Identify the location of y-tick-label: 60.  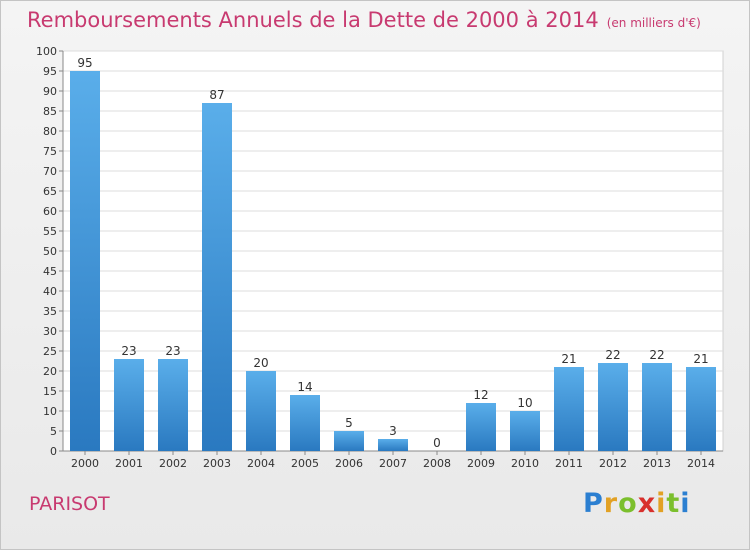
(50, 211).